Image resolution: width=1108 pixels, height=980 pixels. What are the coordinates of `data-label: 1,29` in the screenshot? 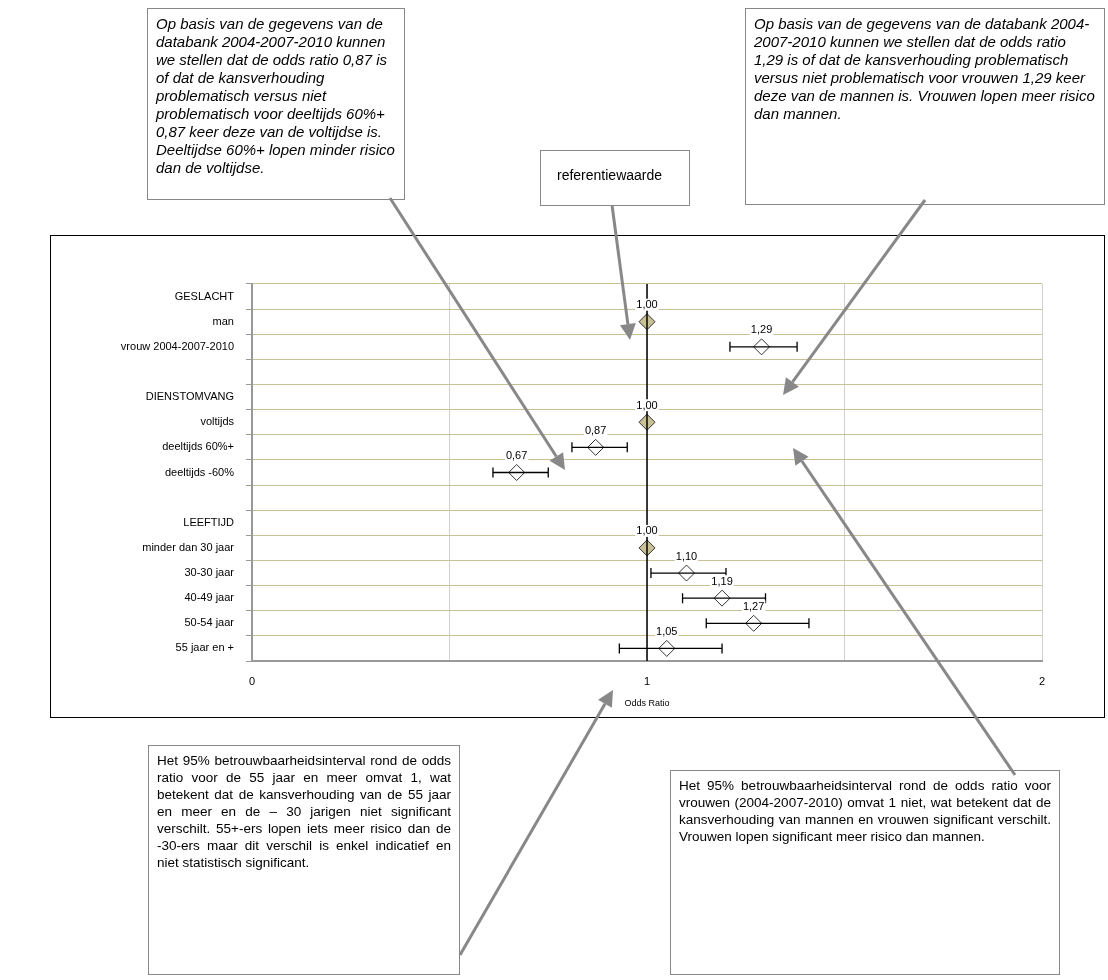 It's located at (761, 329).